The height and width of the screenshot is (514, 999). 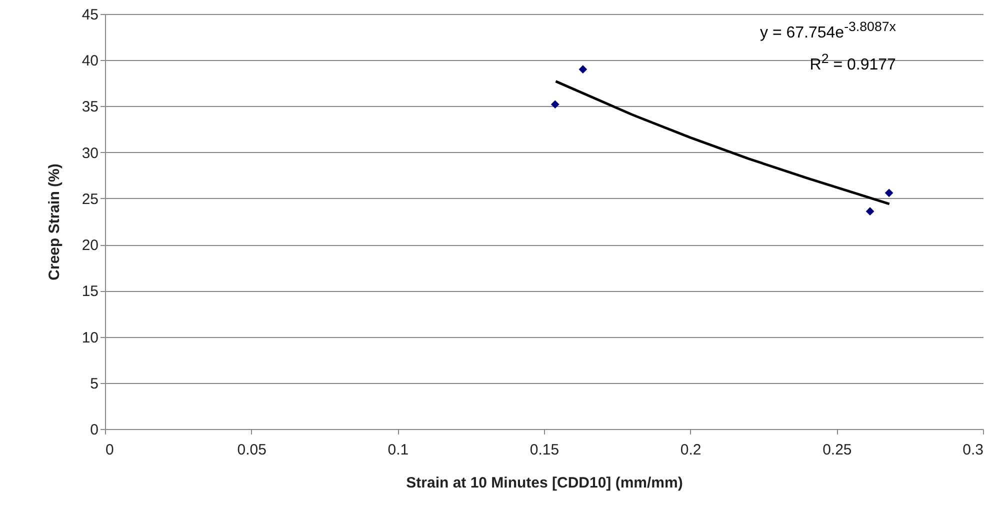 What do you see at coordinates (90, 15) in the screenshot?
I see `y-tick-label: 45` at bounding box center [90, 15].